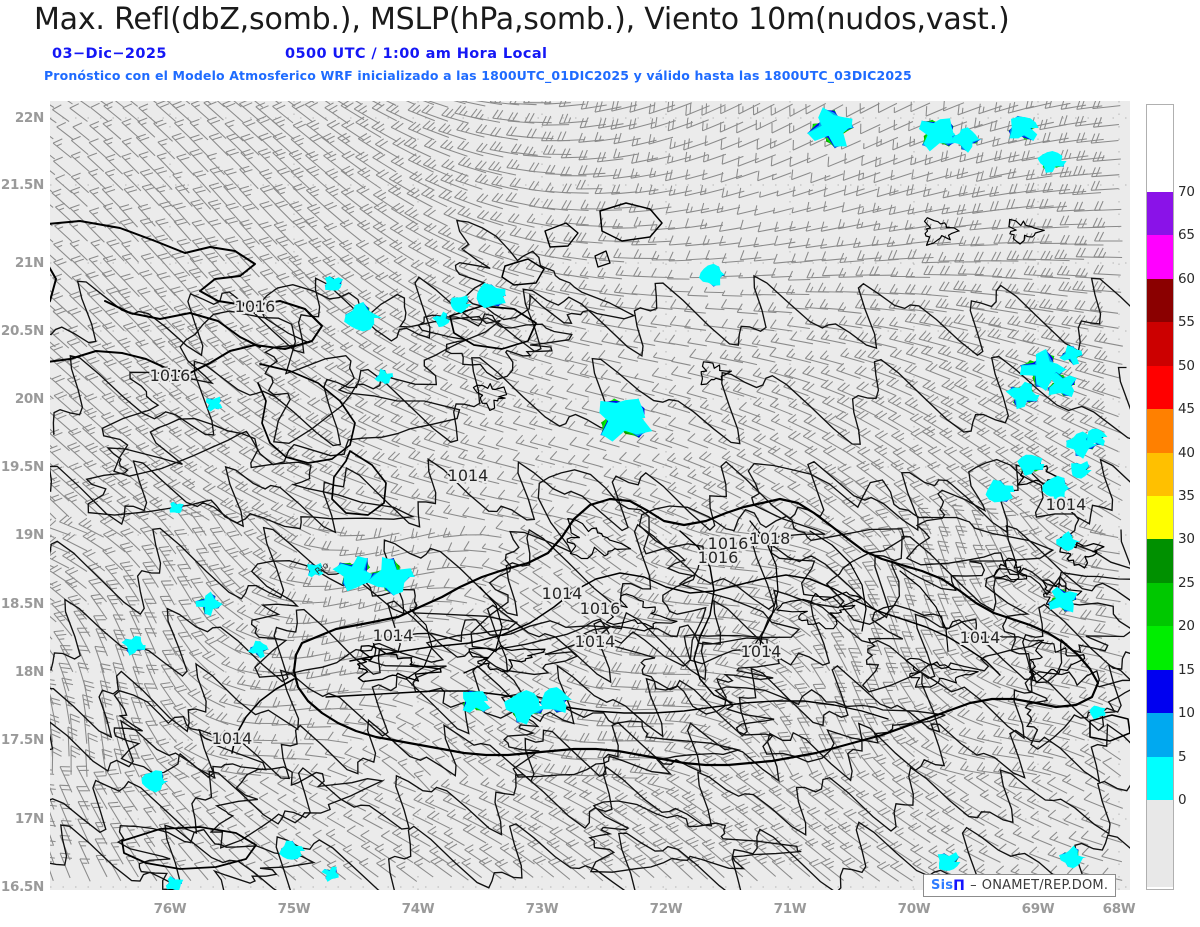 The image size is (1200, 927). I want to click on colorbar-tick-70: 70, so click(1186, 191).